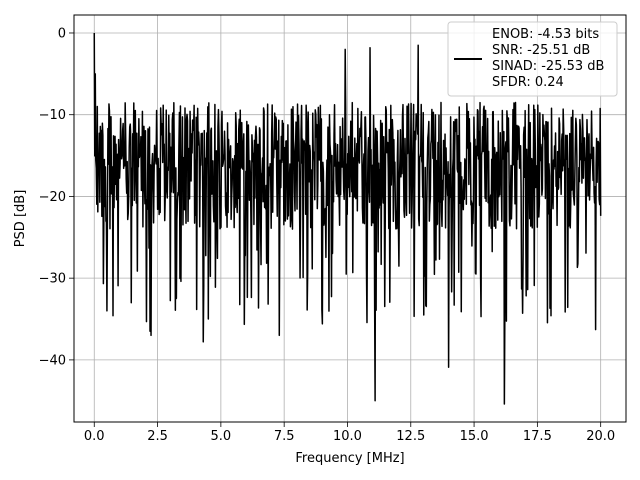 This screenshot has height=480, width=640. What do you see at coordinates (537, 436) in the screenshot?
I see `x-tick-label: 17.5` at bounding box center [537, 436].